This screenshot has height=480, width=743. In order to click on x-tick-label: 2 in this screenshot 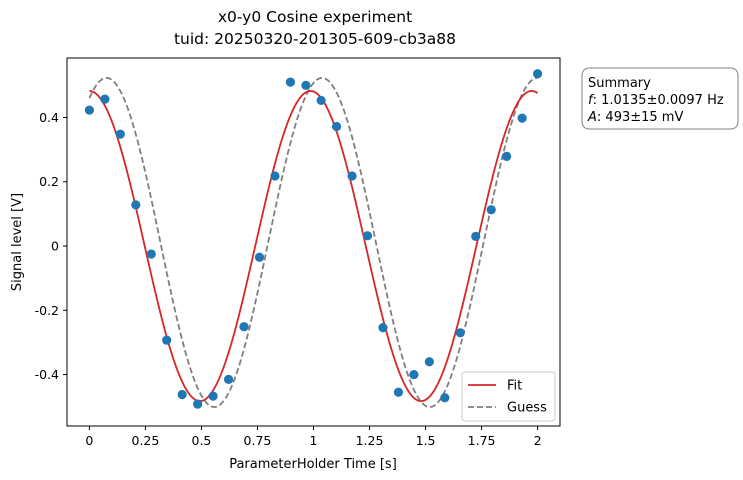, I will do `click(538, 440)`.